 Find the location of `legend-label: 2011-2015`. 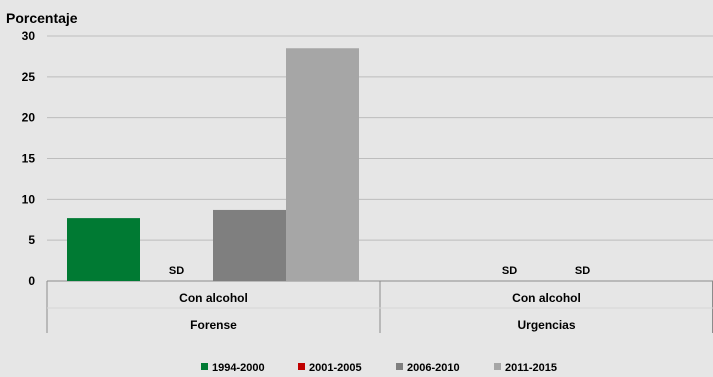

legend-label: 2011-2015 is located at coordinates (531, 368).